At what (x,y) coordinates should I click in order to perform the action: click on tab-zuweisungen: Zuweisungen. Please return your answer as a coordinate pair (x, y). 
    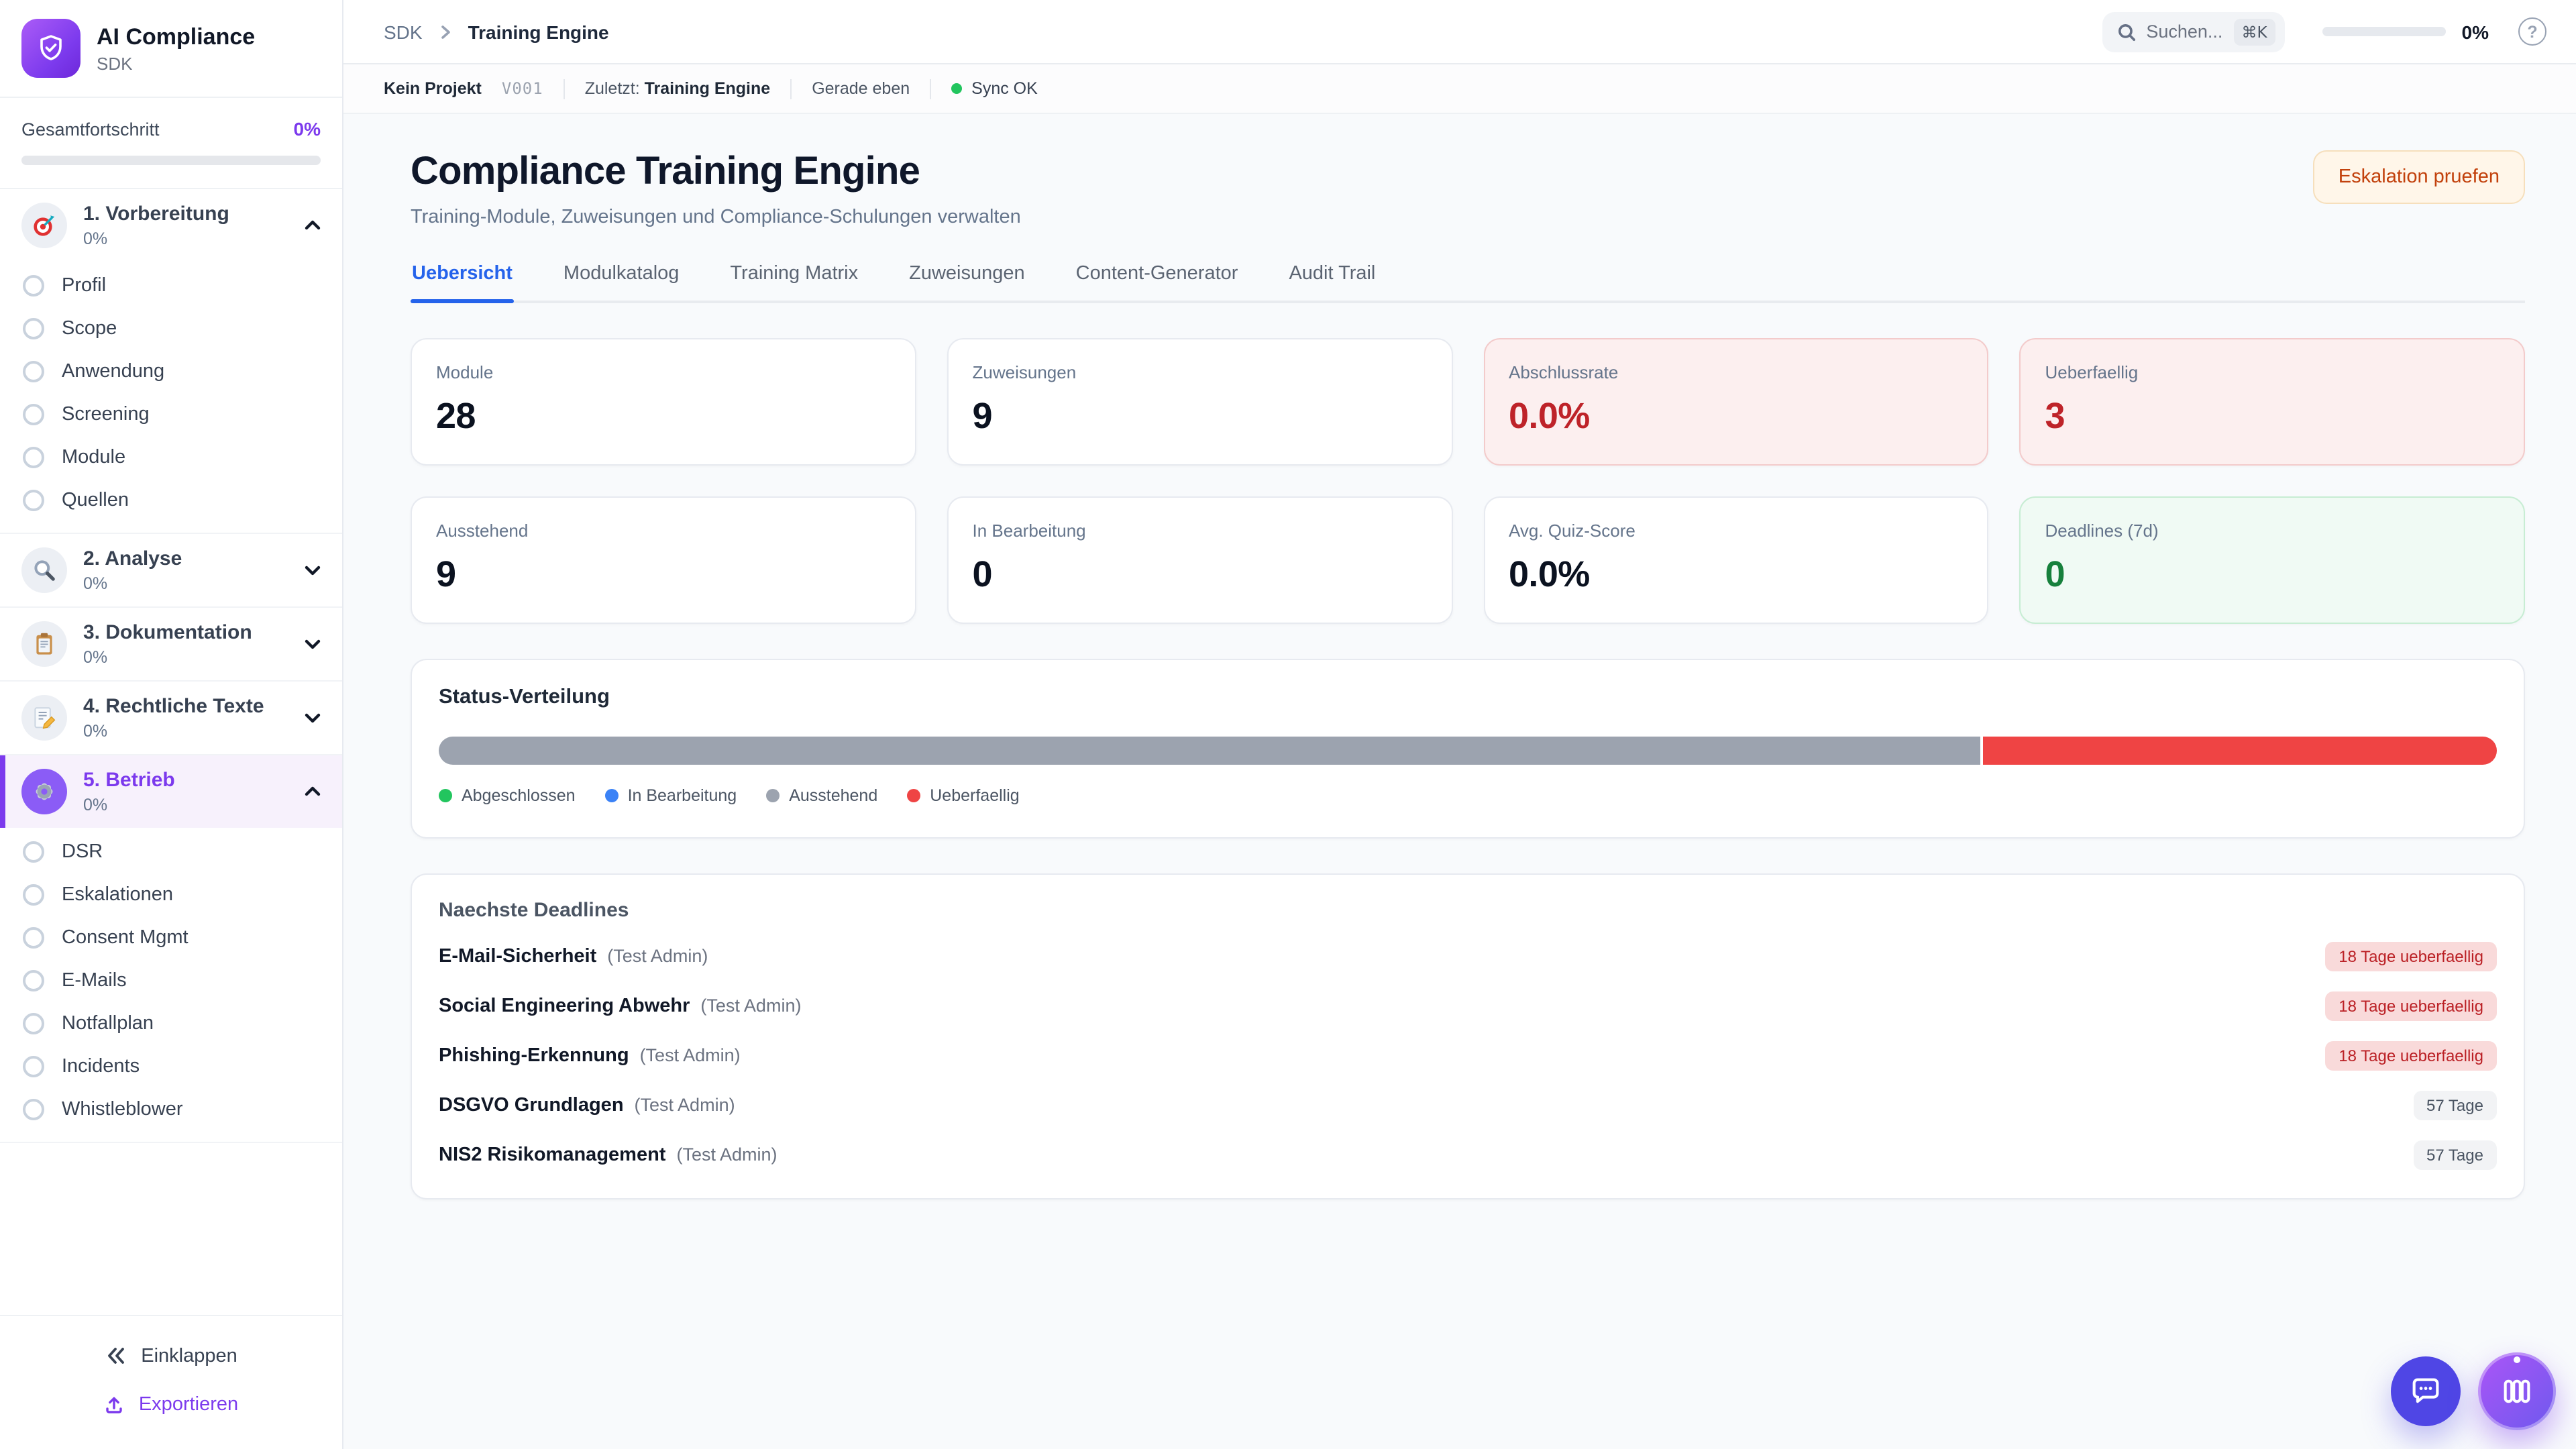
    Looking at the image, I should click on (967, 282).